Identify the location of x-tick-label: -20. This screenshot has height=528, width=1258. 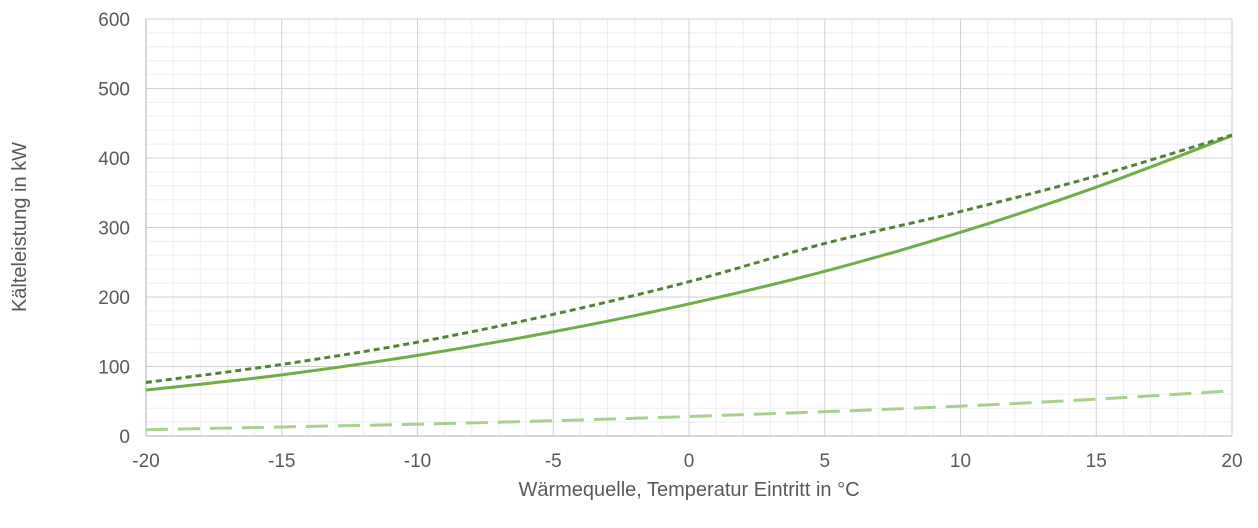
(145, 461).